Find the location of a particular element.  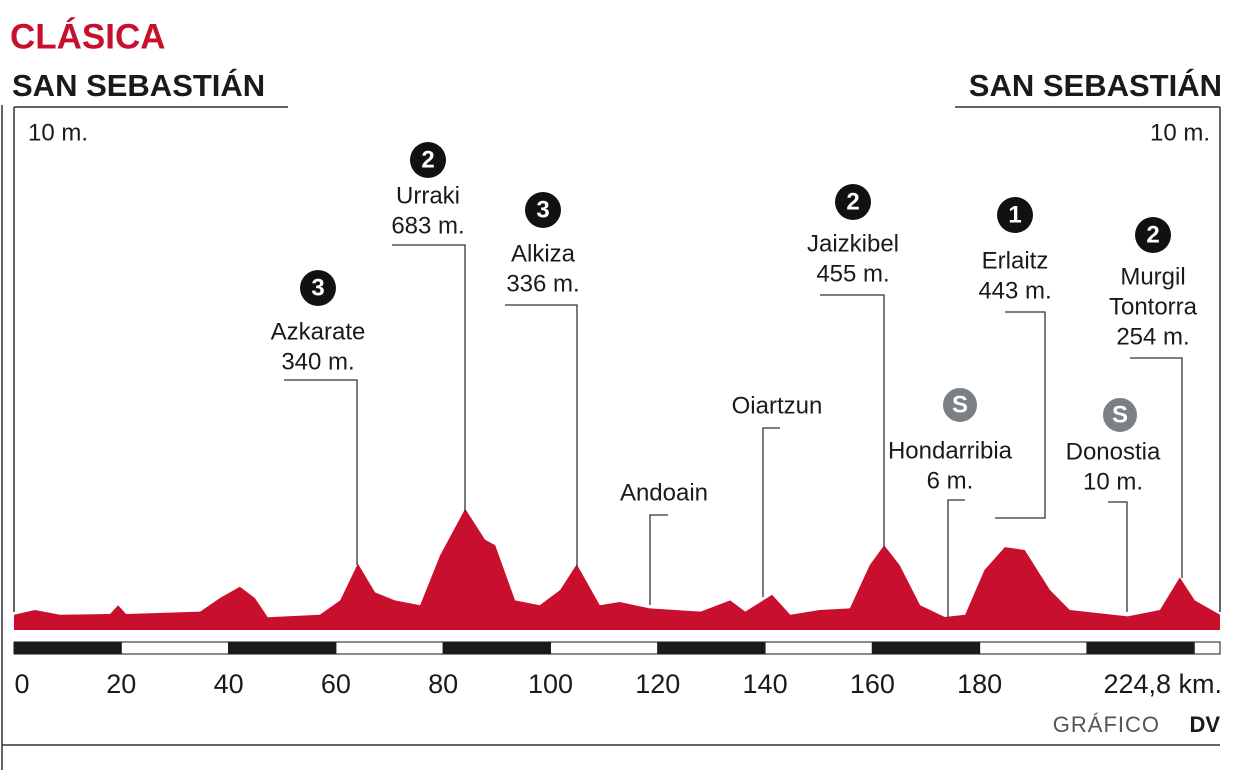

finish-label: SAN SEBASTIÁN is located at coordinates (1095, 85).